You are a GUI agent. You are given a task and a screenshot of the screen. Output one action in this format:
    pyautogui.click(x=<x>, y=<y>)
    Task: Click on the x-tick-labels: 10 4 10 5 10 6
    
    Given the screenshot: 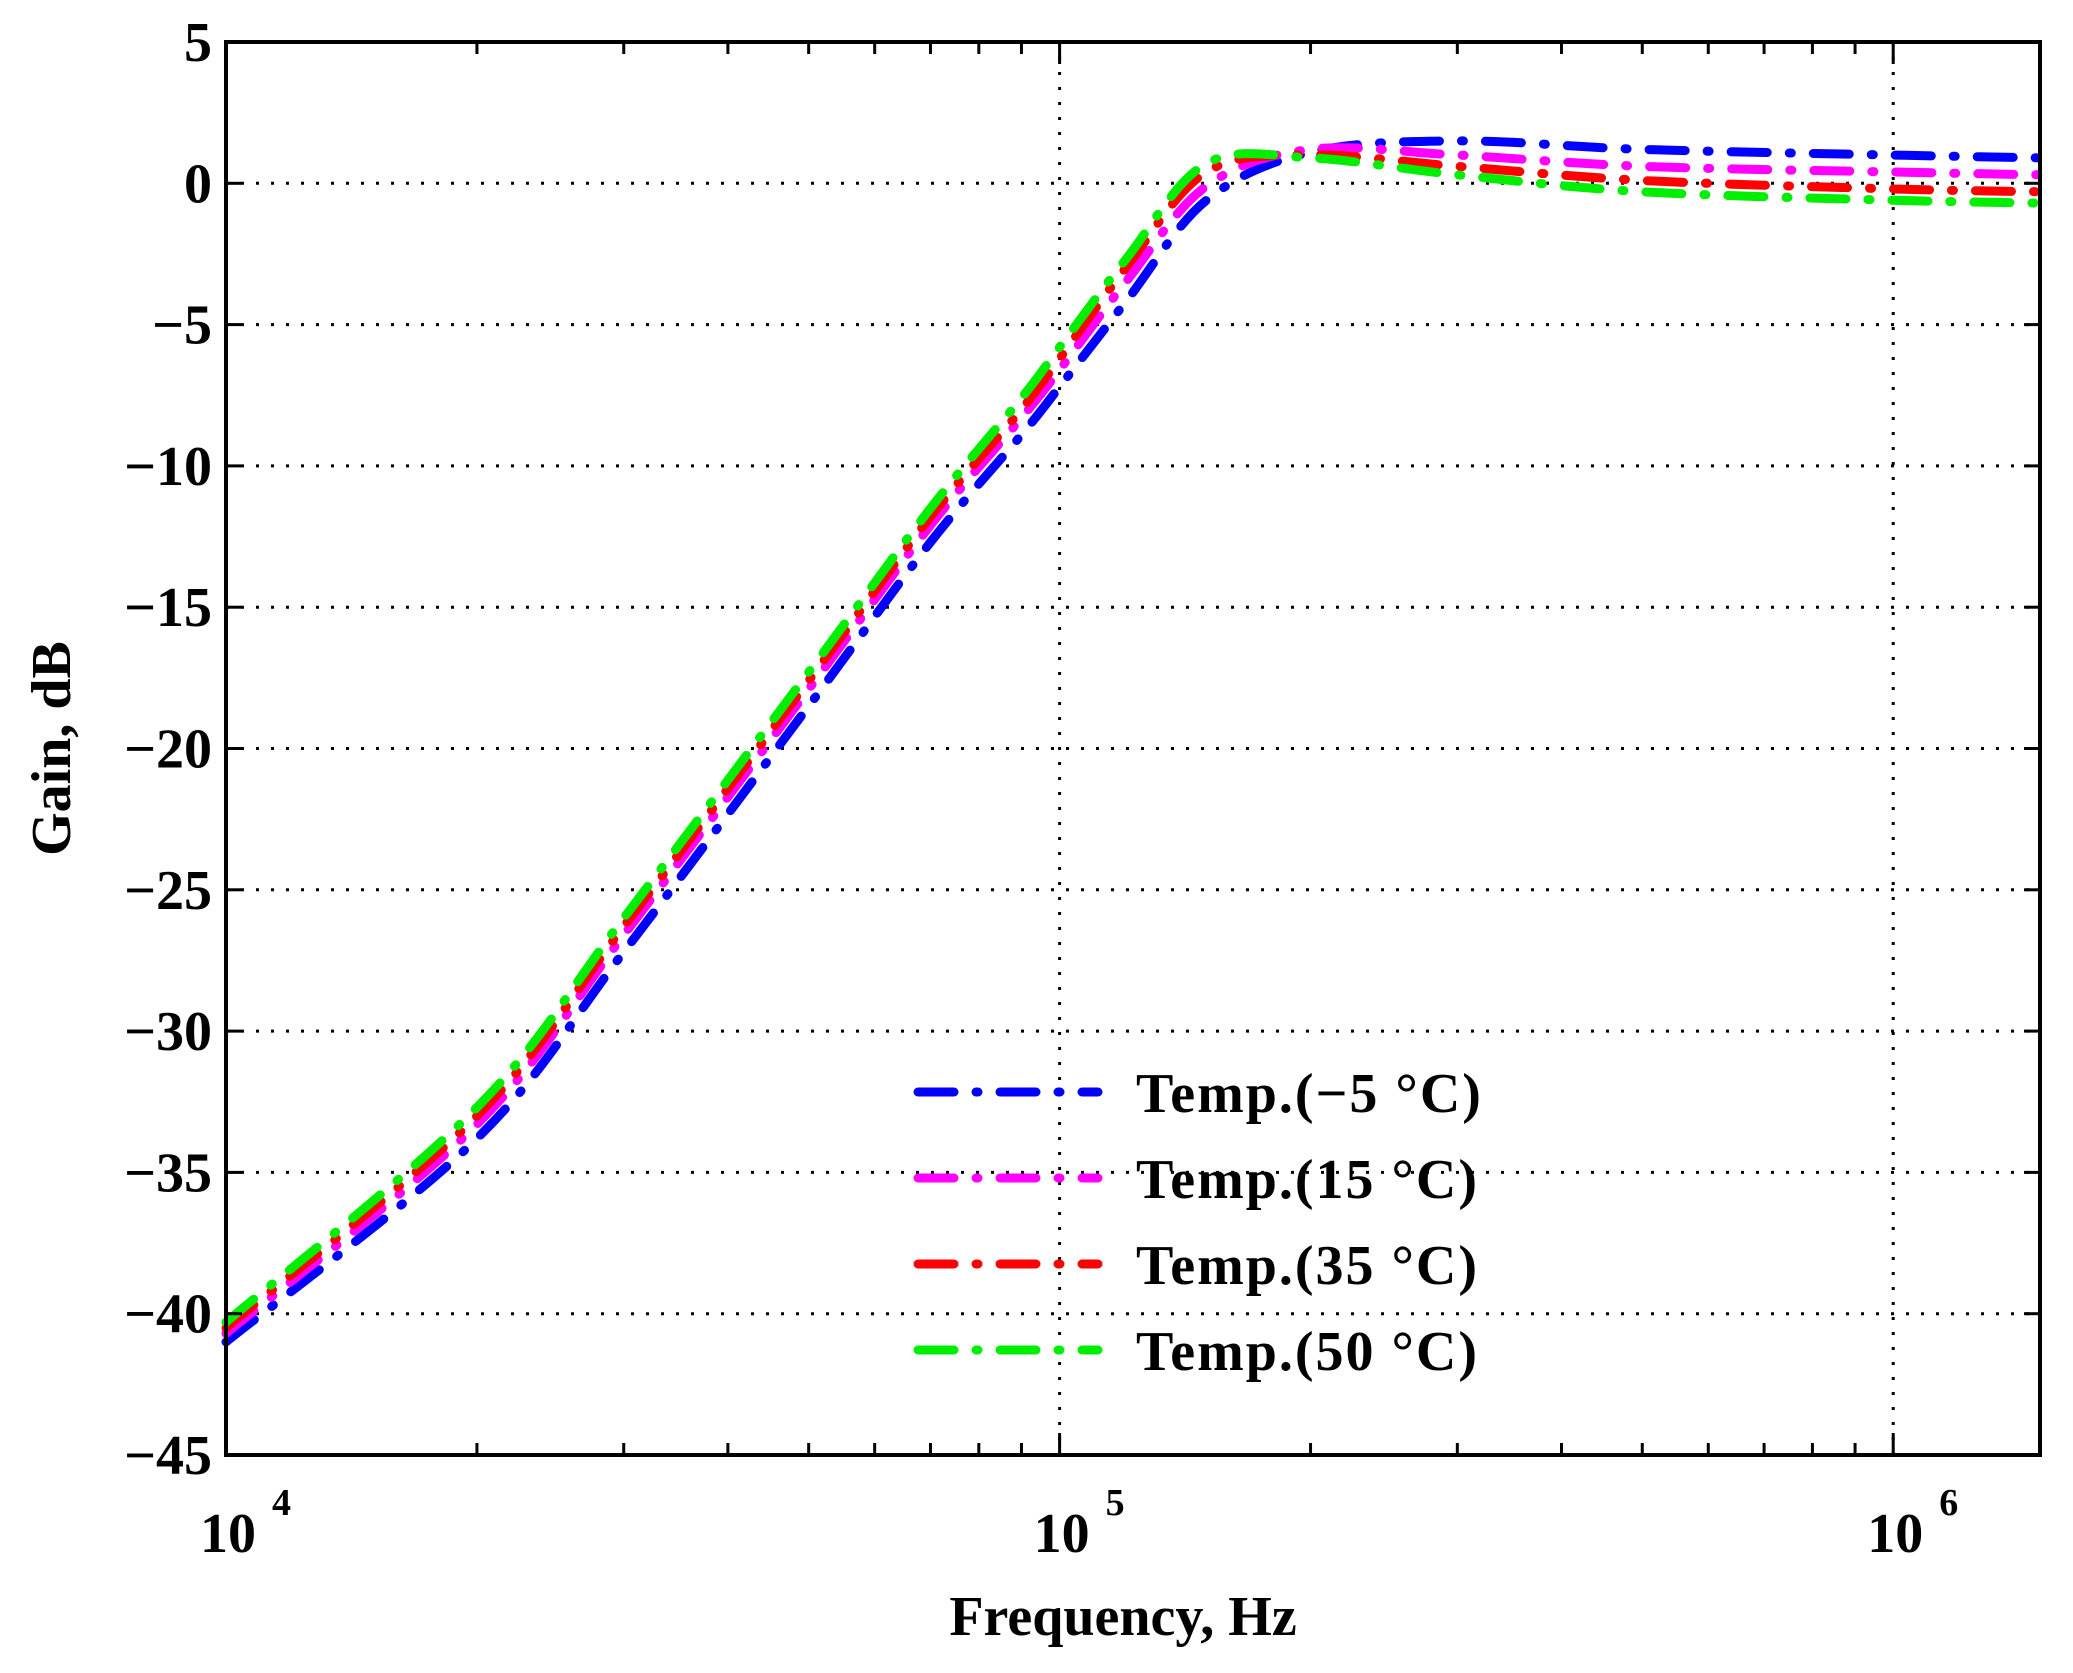 What is the action you would take?
    pyautogui.click(x=1079, y=1523)
    